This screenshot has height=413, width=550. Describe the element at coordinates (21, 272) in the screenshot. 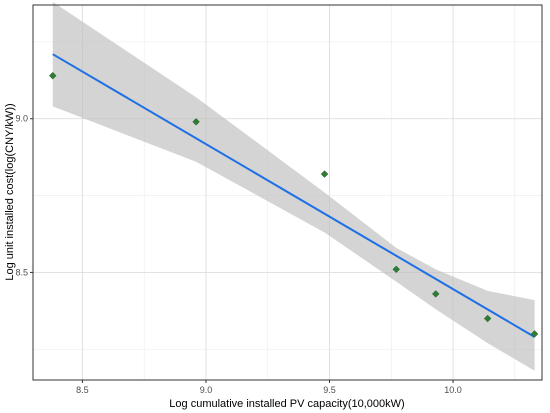

I see `y-tick-label: 8.5` at that location.